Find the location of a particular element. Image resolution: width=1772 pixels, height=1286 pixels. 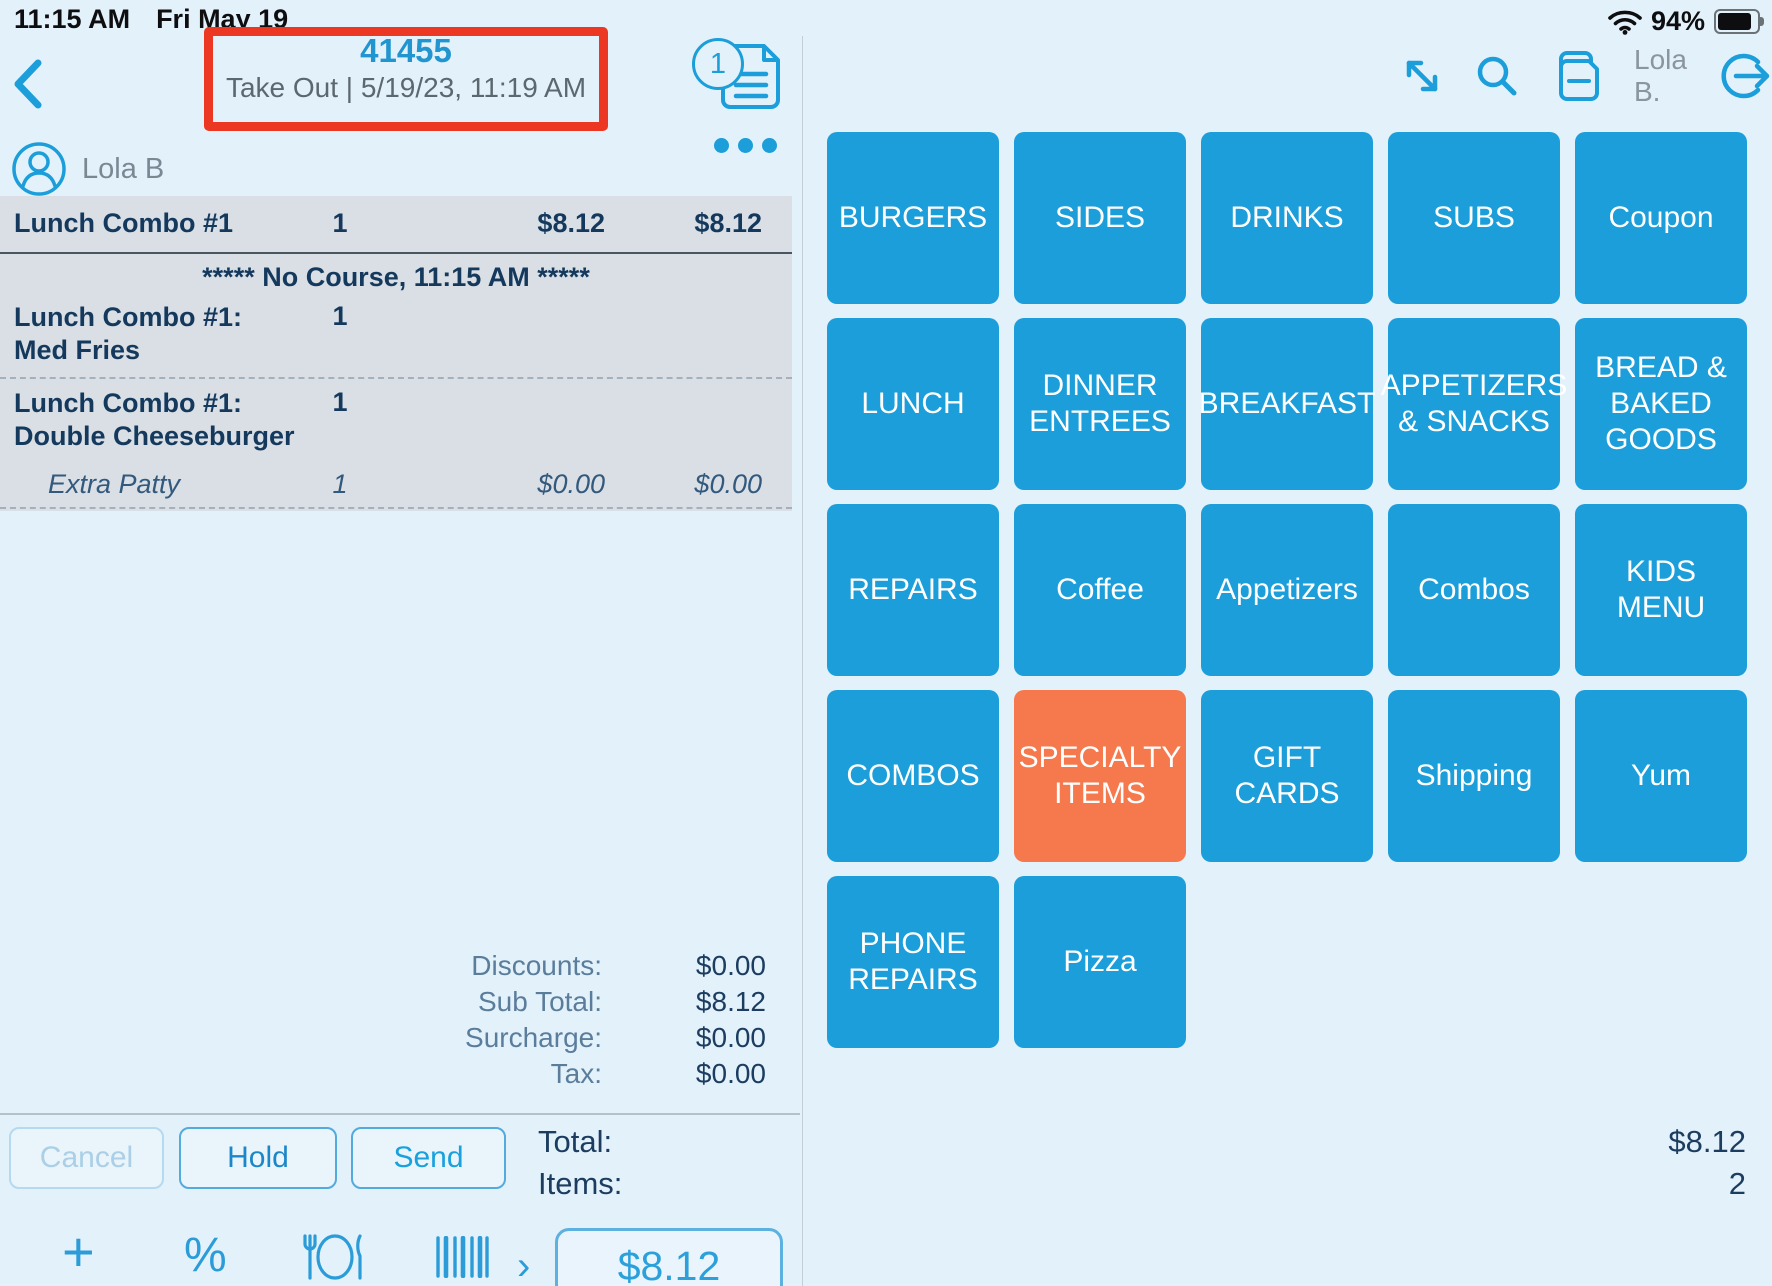

pay-amount-button: $8.12 is located at coordinates (669, 1257).